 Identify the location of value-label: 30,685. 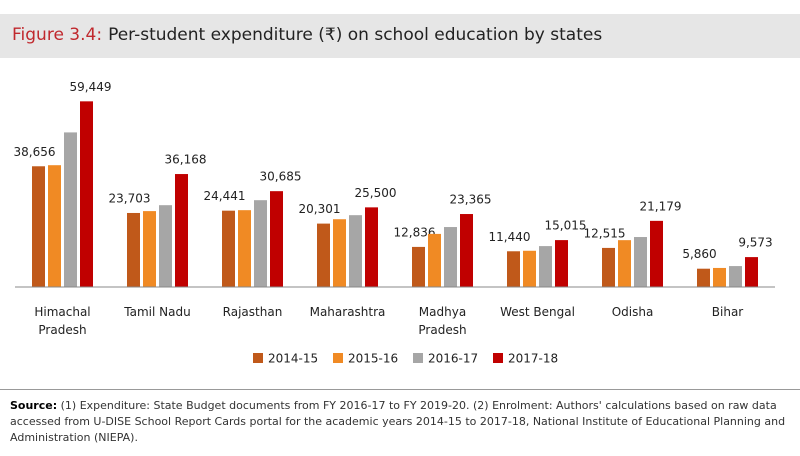
(281, 177).